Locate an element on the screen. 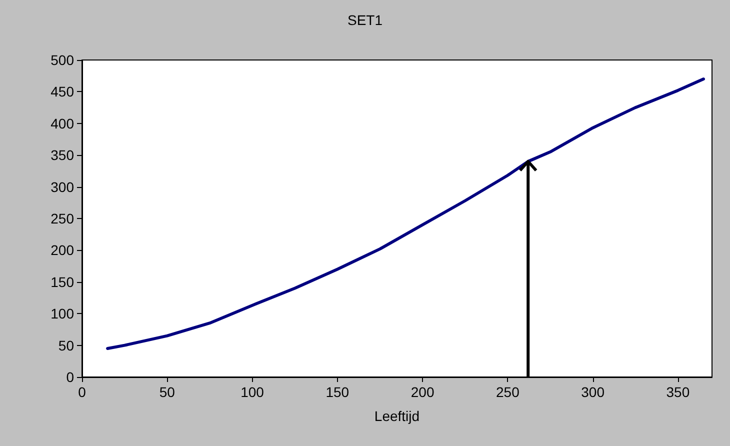 This screenshot has height=446, width=730. y-tick-label: 150 is located at coordinates (62, 282).